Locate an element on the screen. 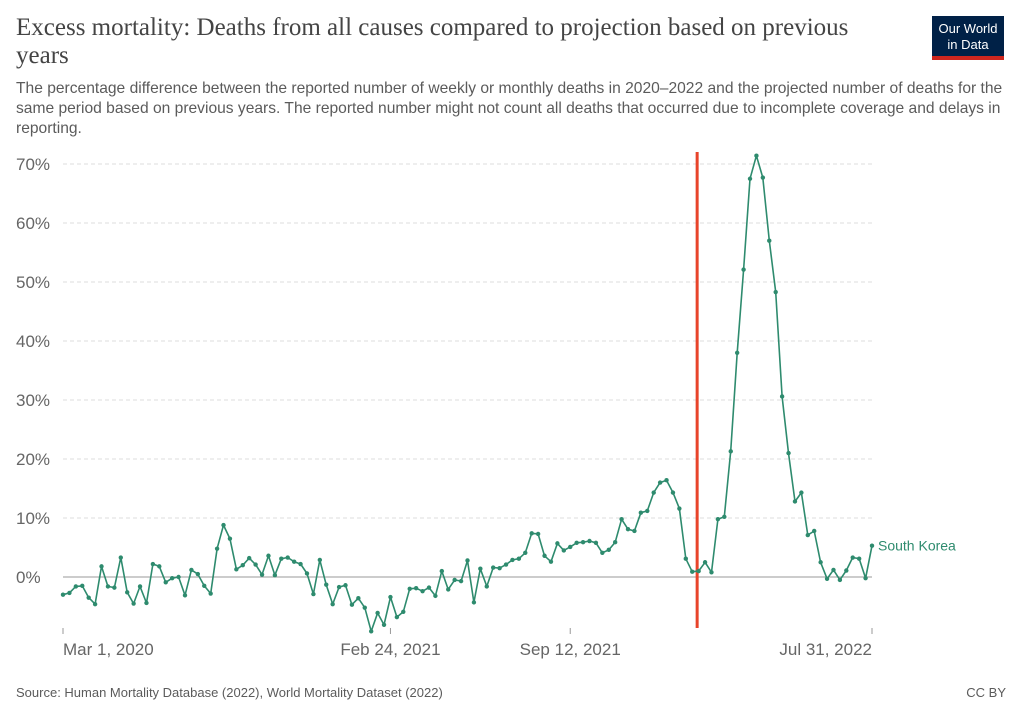 This screenshot has width=1024, height=723. series-label-south-korea: South Korea is located at coordinates (917, 546).